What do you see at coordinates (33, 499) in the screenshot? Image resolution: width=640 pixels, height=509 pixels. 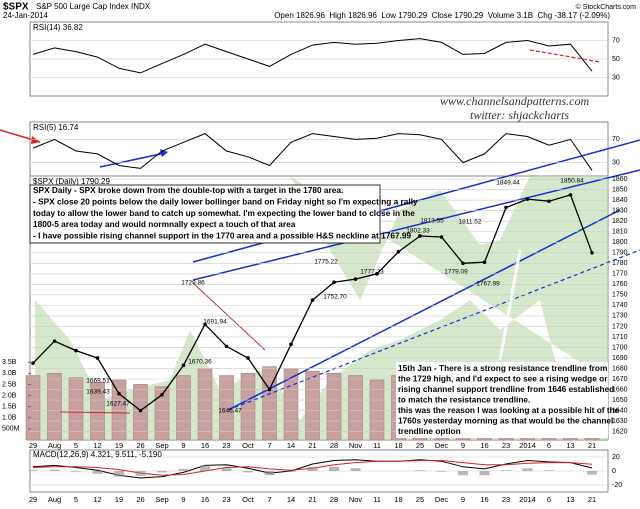 I see `x-tick-label: 29` at bounding box center [33, 499].